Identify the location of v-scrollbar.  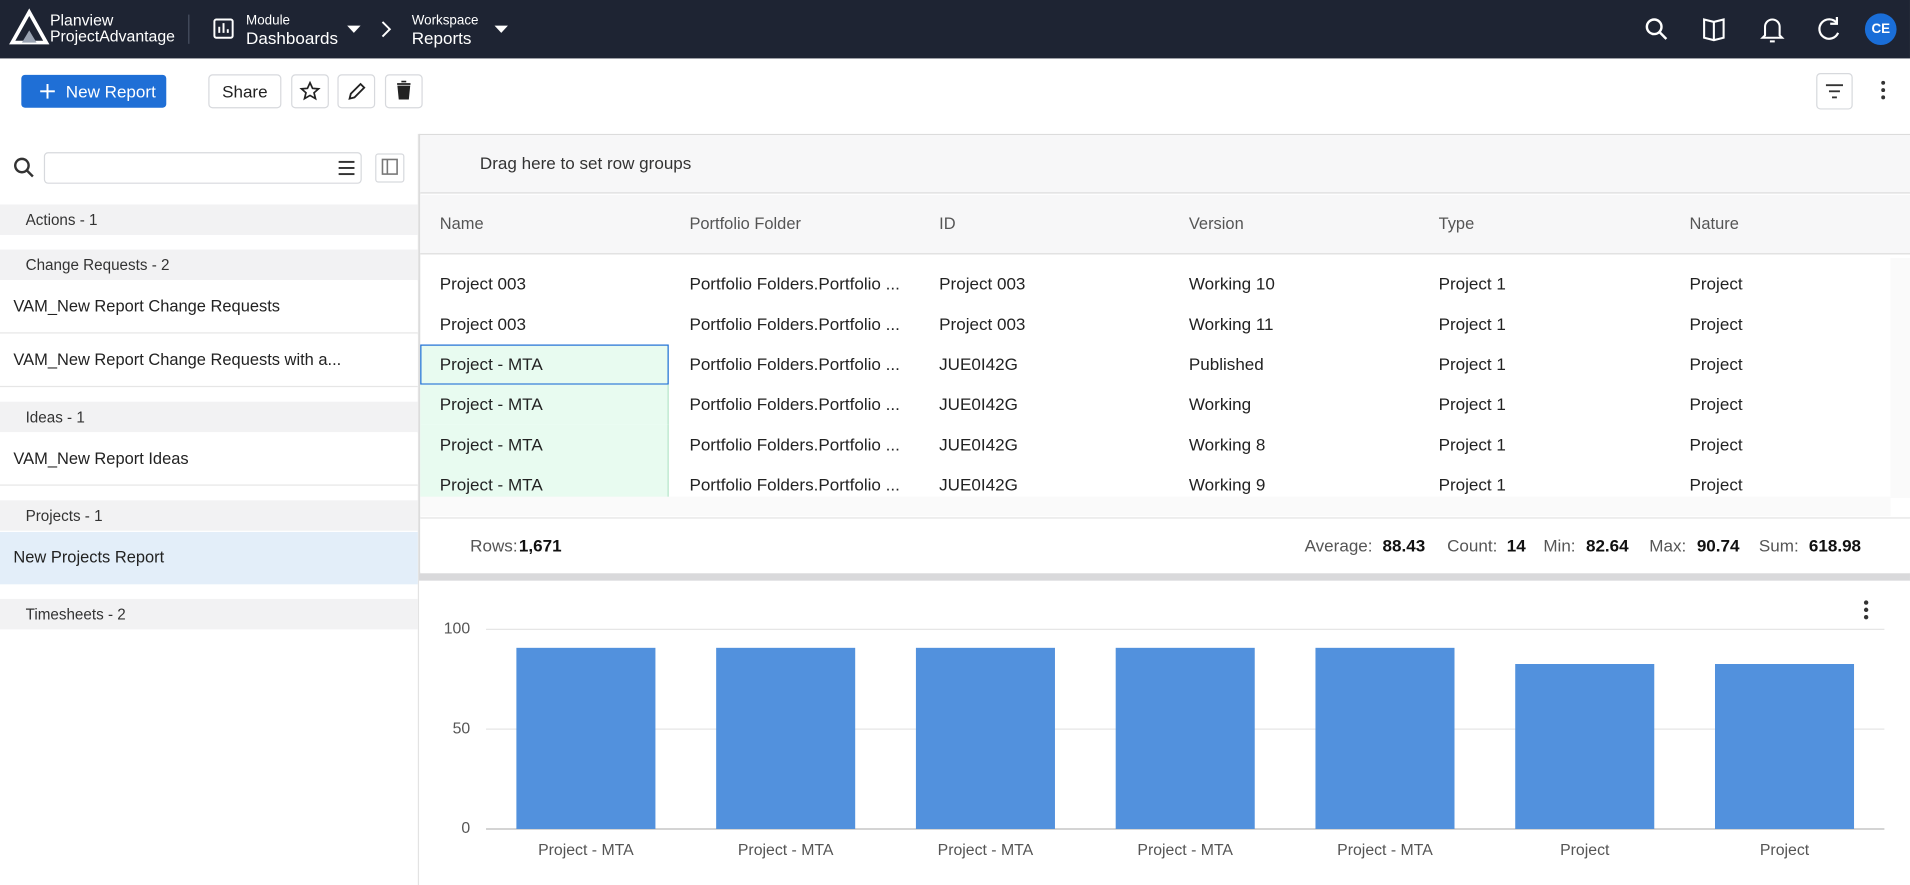
(1899, 378).